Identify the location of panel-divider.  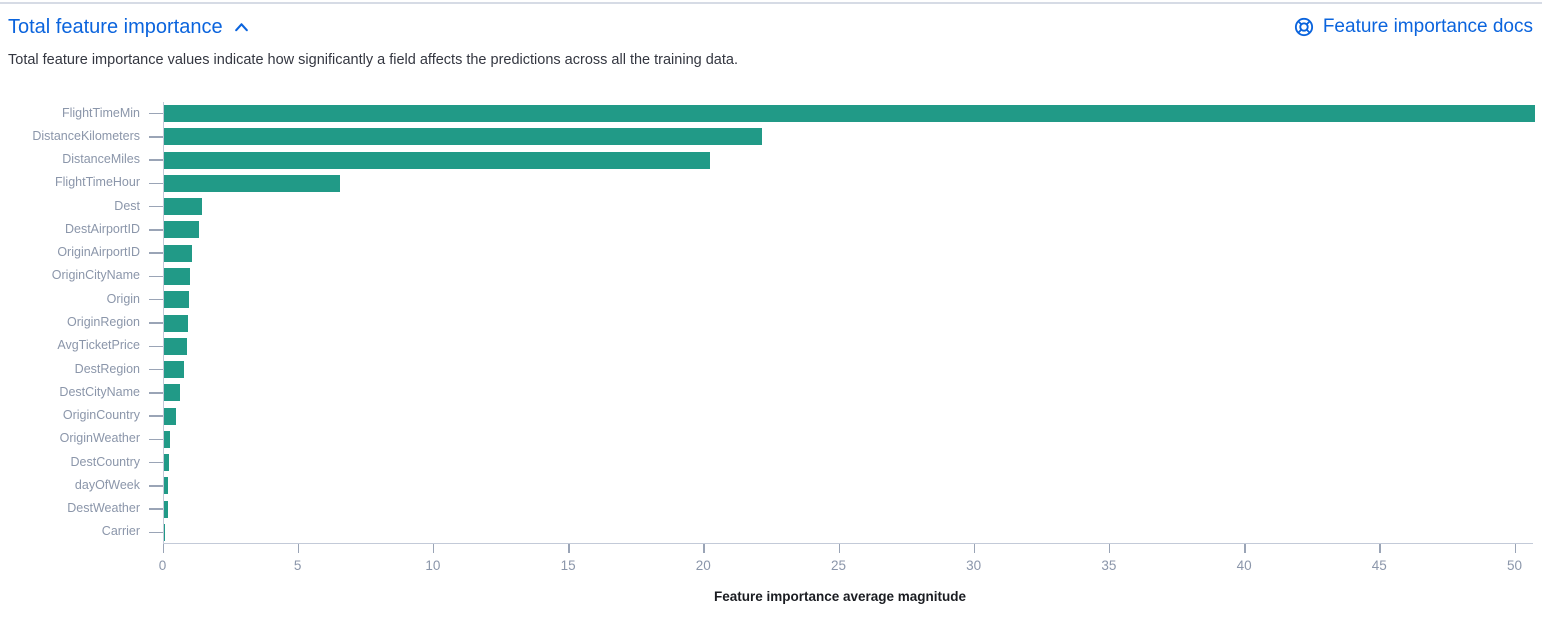
(771, 3).